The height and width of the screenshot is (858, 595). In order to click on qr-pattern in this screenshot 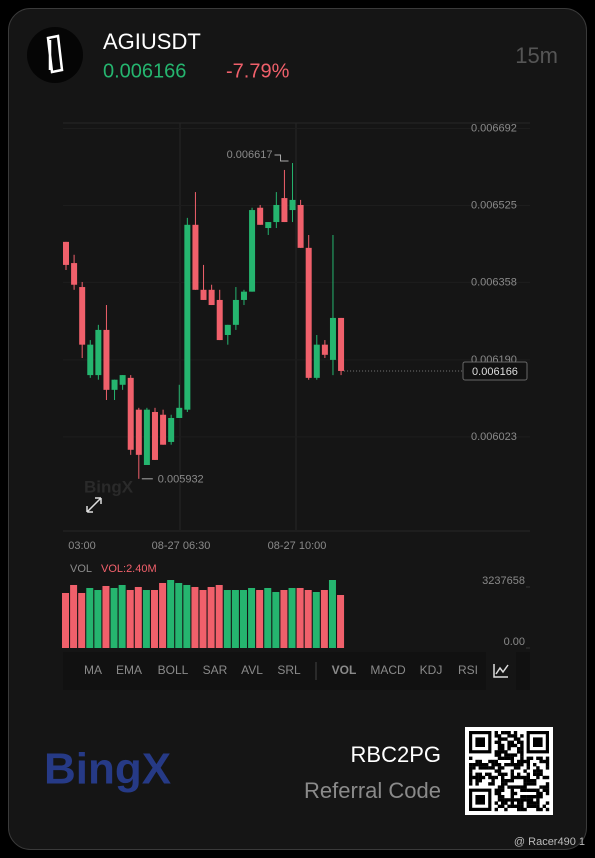, I will do `click(509, 771)`.